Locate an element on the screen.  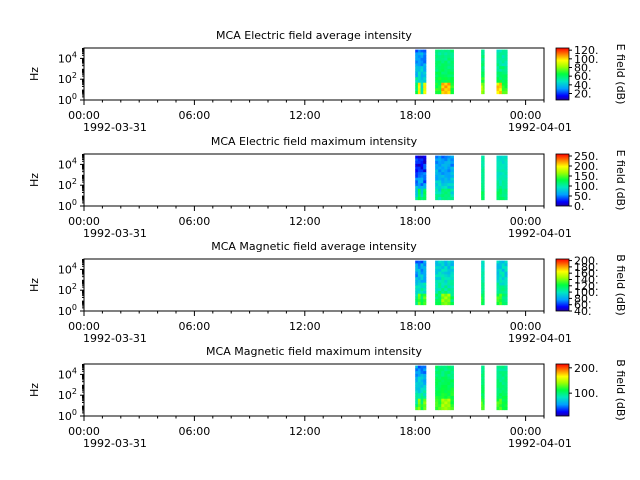
axes-frame is located at coordinates (314, 285).